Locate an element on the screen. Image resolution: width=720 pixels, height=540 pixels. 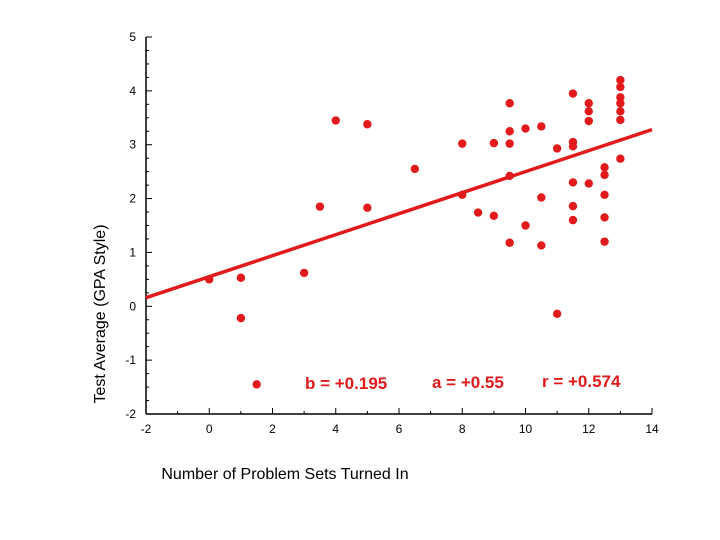
y-tick-label: 2 is located at coordinates (132, 199).